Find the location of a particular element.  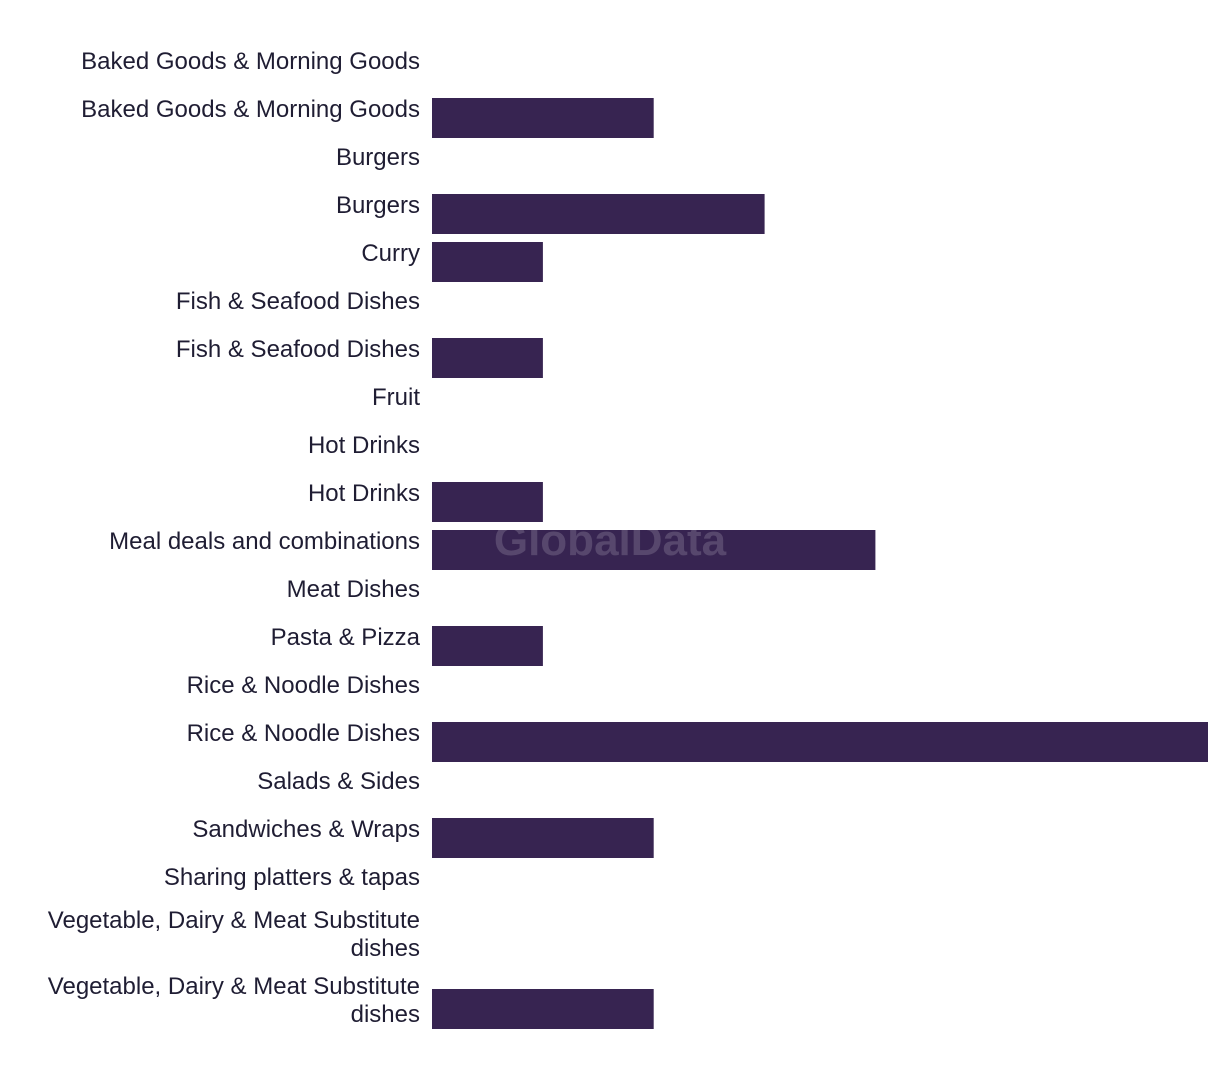

watermark-logo: GlobalData is located at coordinates (610, 540).